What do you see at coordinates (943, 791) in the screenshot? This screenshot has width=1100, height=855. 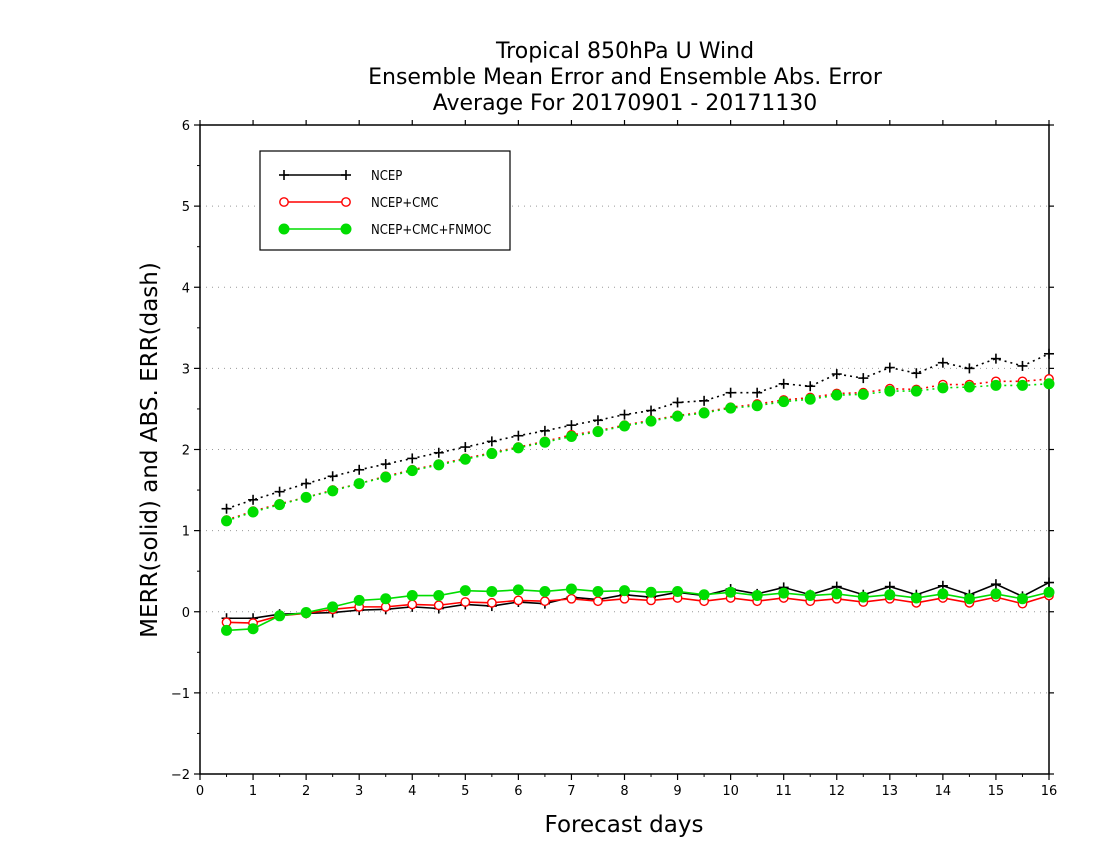 I see `x-tick-label: 14` at bounding box center [943, 791].